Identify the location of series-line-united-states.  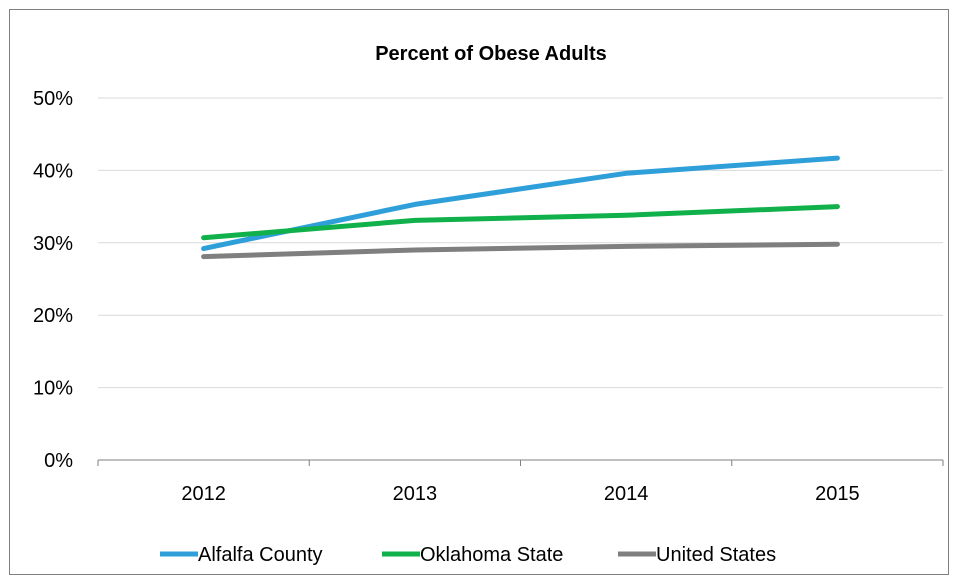
(520, 250).